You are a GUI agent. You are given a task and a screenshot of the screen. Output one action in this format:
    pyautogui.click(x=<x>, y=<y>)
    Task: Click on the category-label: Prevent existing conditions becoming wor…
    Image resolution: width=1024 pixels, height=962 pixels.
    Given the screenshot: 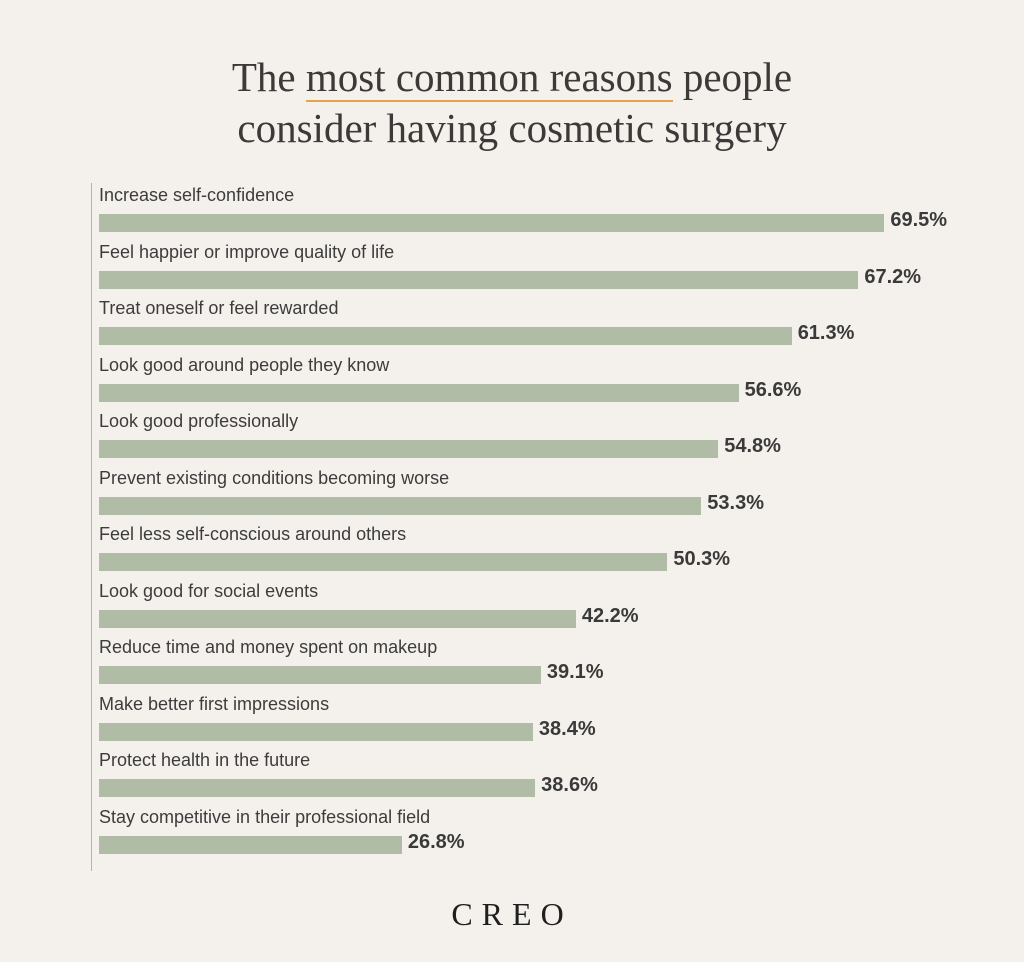 What is the action you would take?
    pyautogui.click(x=274, y=477)
    